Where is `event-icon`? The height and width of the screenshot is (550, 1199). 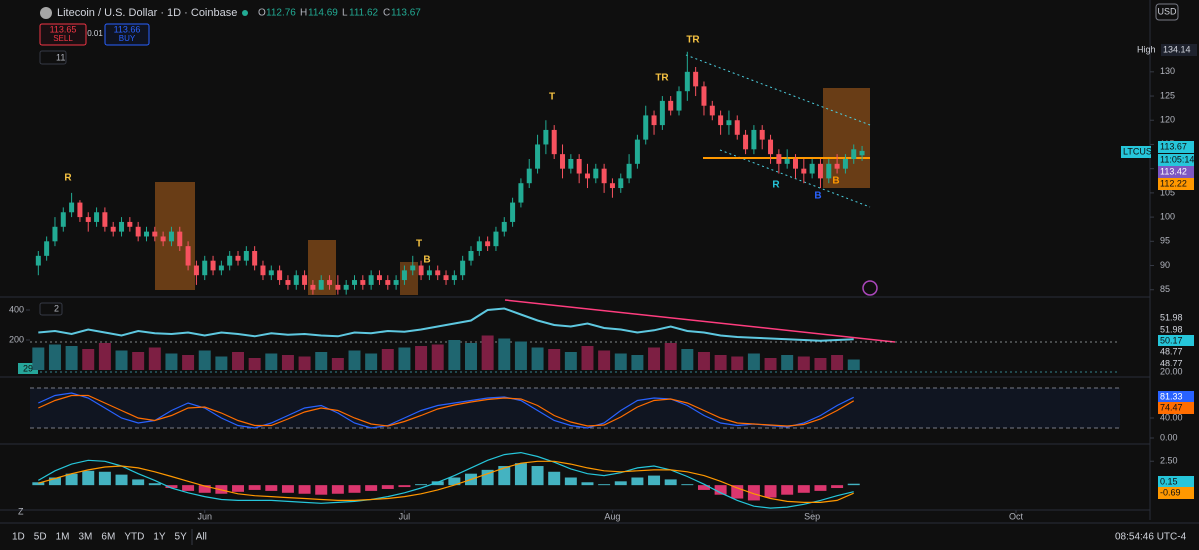
event-icon is located at coordinates (870, 288).